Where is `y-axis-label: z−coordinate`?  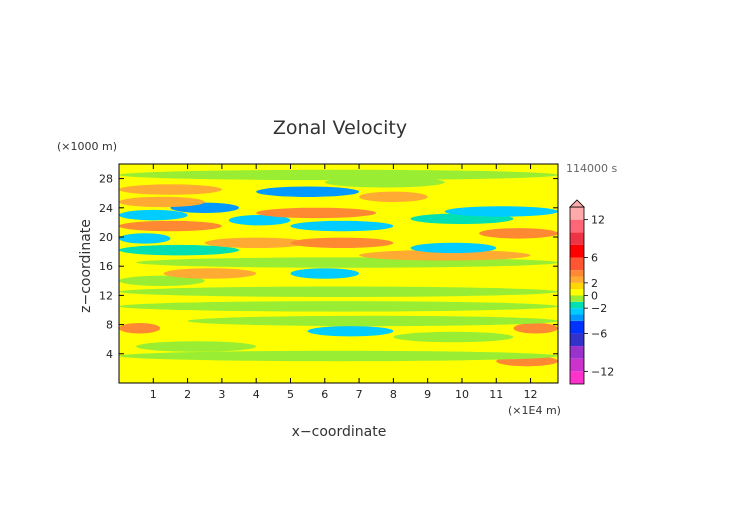 y-axis-label: z−coordinate is located at coordinates (86, 266).